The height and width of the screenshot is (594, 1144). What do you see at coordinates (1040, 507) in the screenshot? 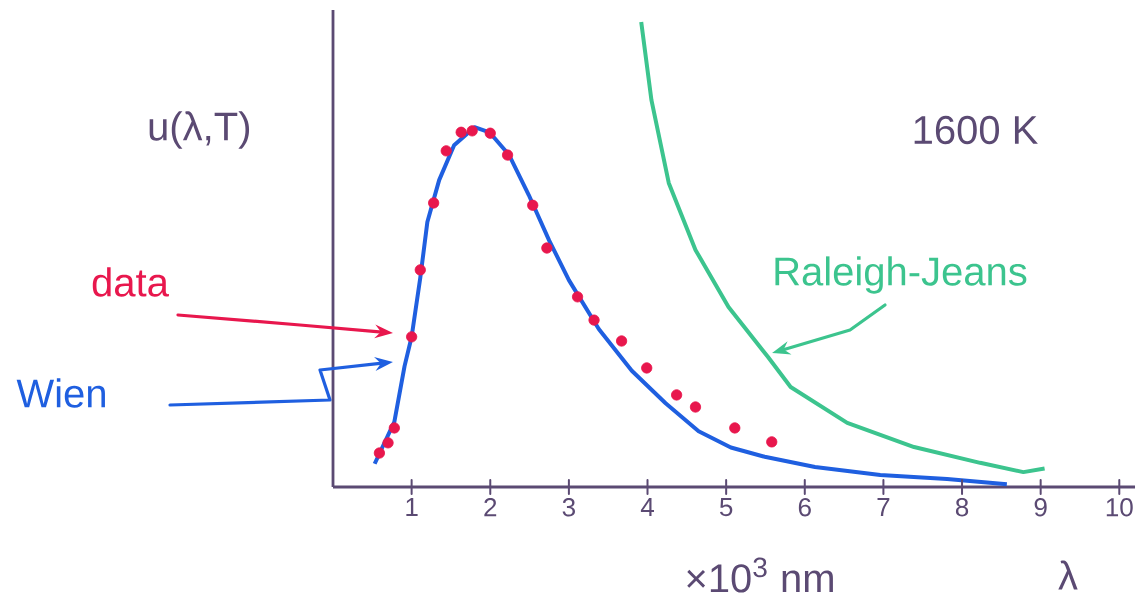
I see `x-tick-label: 9` at bounding box center [1040, 507].